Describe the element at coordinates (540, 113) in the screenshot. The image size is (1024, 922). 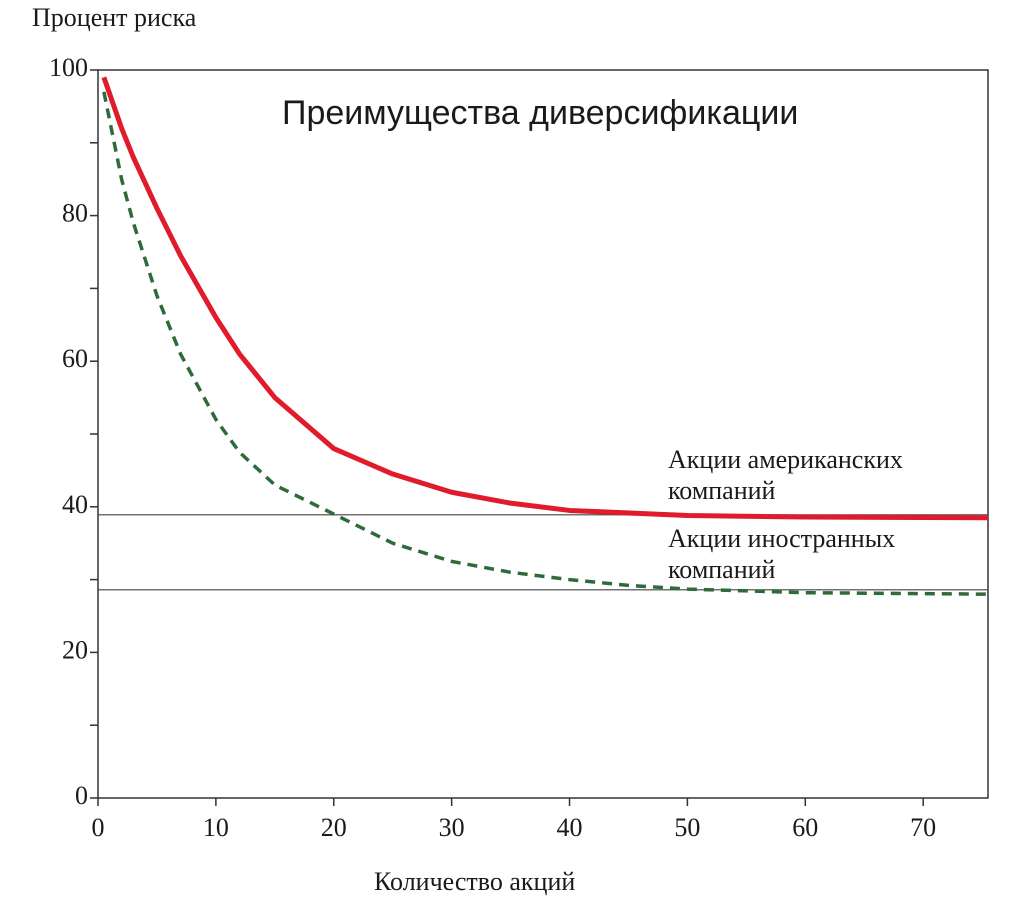
I see `chart-title: Преимущества диверсификации` at that location.